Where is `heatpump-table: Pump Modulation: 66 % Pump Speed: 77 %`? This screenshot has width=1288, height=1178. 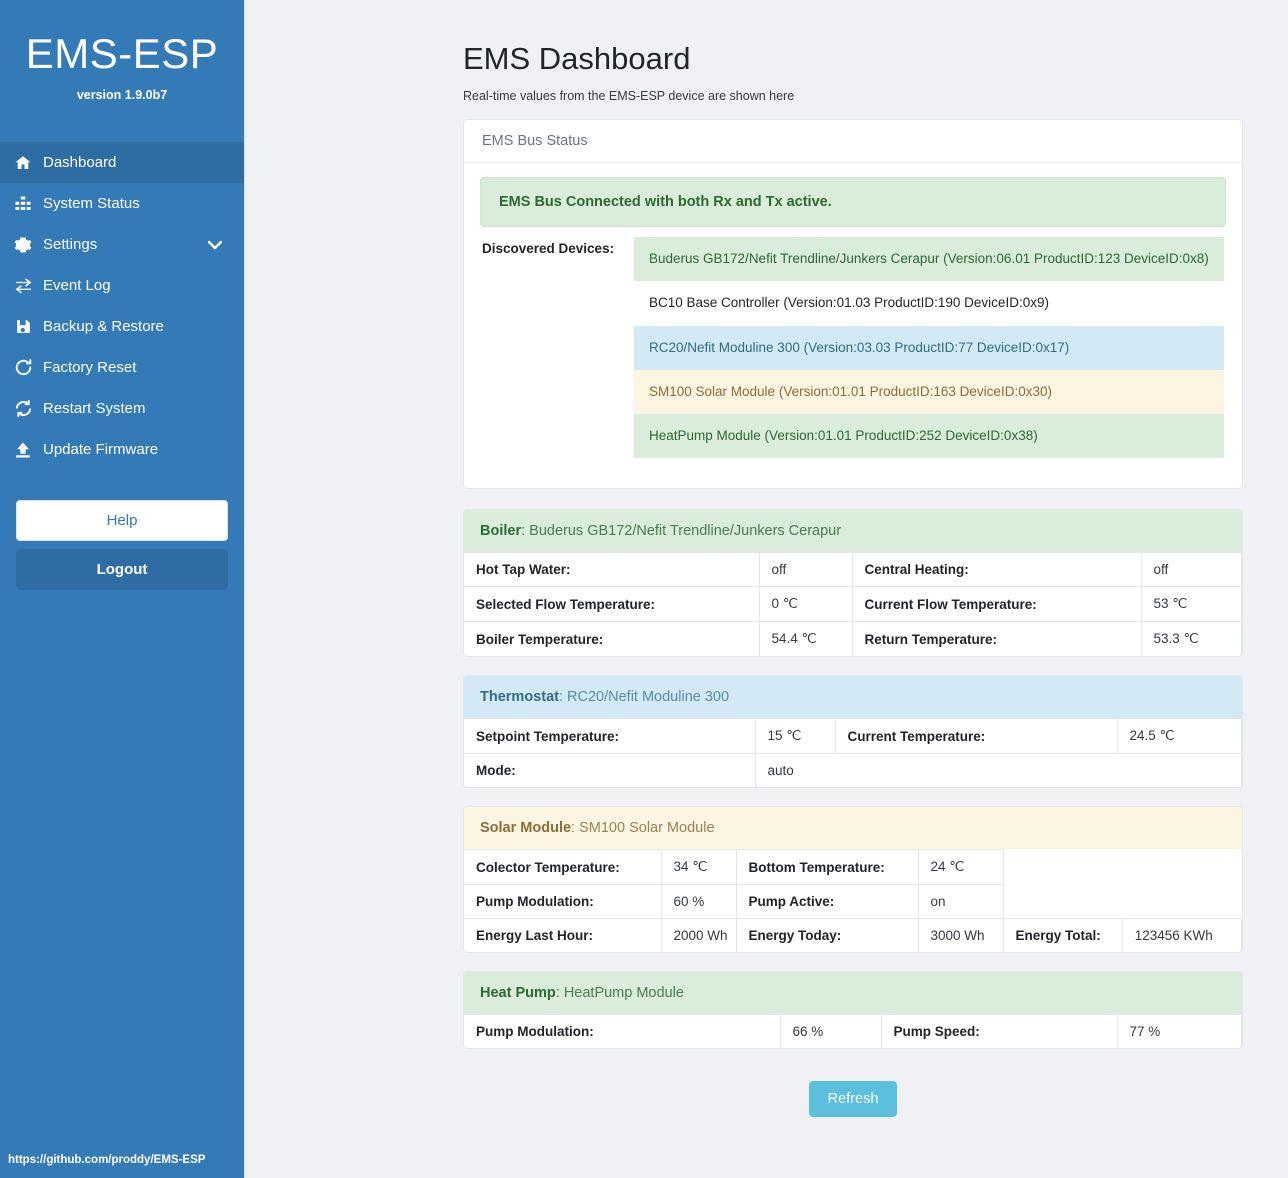 heatpump-table: Pump Modulation: 66 % Pump Speed: 77 % is located at coordinates (853, 1031).